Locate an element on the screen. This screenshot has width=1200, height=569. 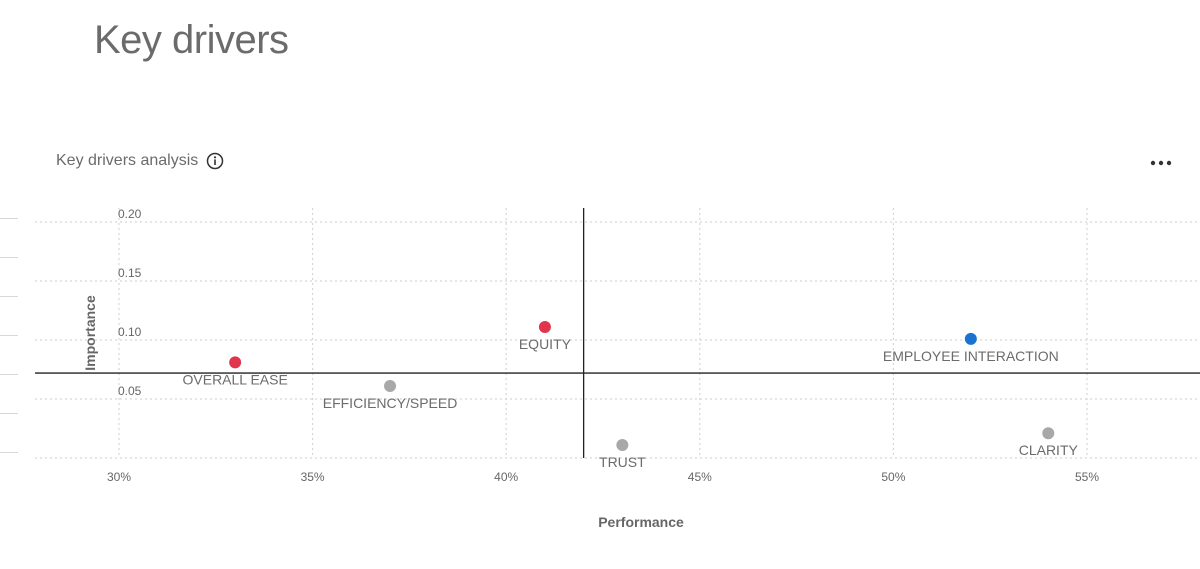
data-point-label: OVERALL EASE is located at coordinates (235, 379).